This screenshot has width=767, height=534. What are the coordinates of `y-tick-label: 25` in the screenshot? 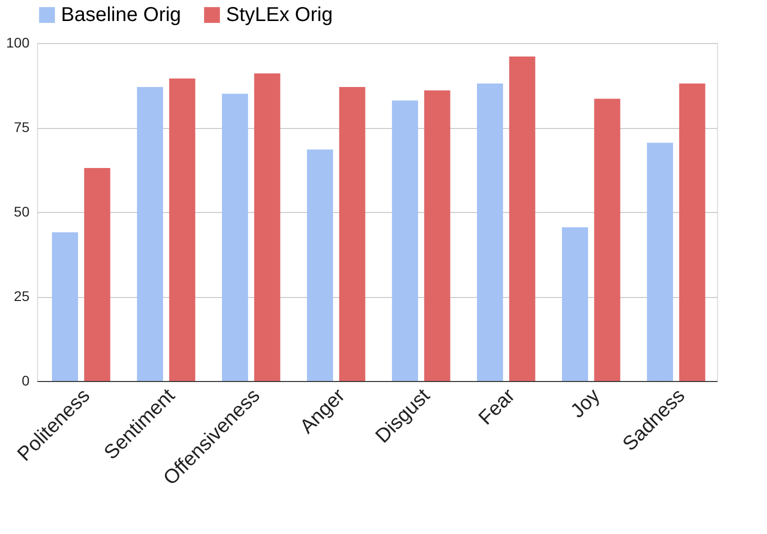 It's located at (22, 296).